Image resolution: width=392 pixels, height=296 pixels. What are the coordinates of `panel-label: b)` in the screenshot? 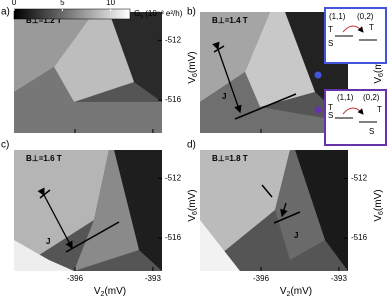 It's located at (191, 12).